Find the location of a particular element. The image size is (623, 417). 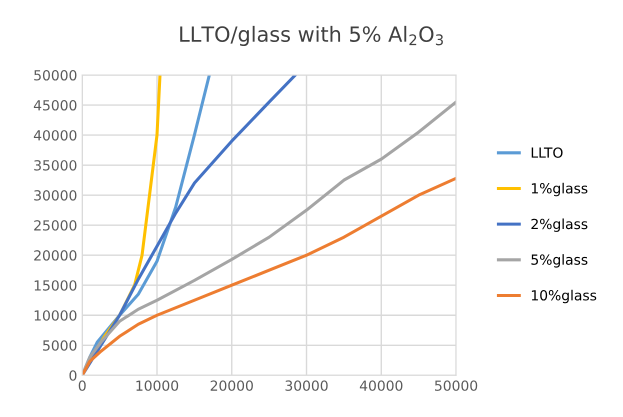

y-tick-label: 15000 is located at coordinates (55, 285).